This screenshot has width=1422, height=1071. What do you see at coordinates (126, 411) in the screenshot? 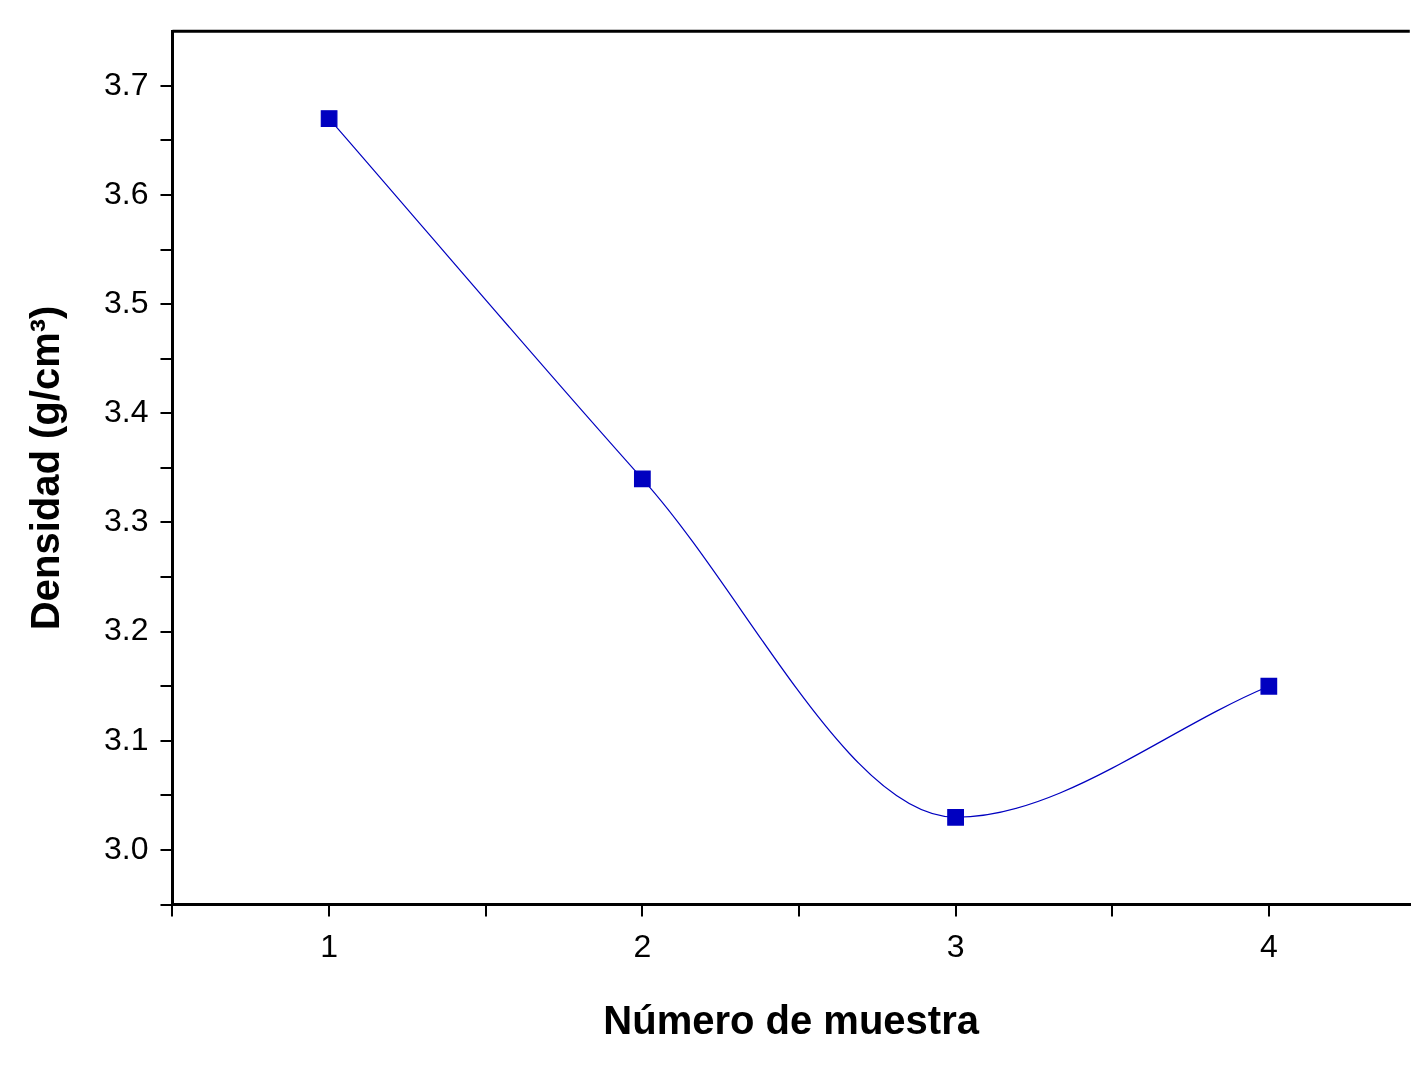
I see `y-tick-label: 3.4` at bounding box center [126, 411].